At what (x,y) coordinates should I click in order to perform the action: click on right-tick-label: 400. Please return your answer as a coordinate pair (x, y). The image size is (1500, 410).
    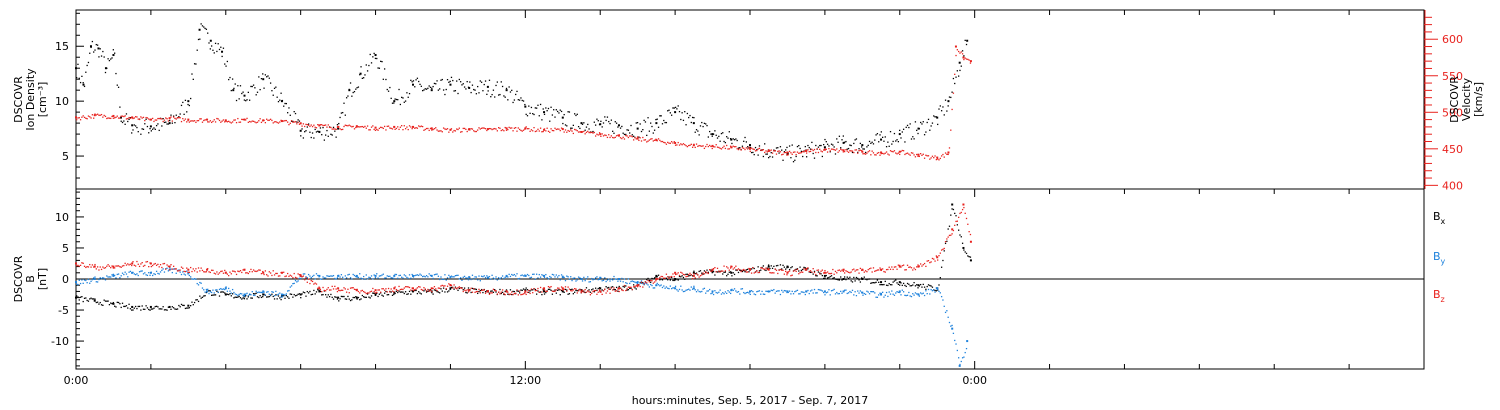
    Looking at the image, I should click on (1452, 185).